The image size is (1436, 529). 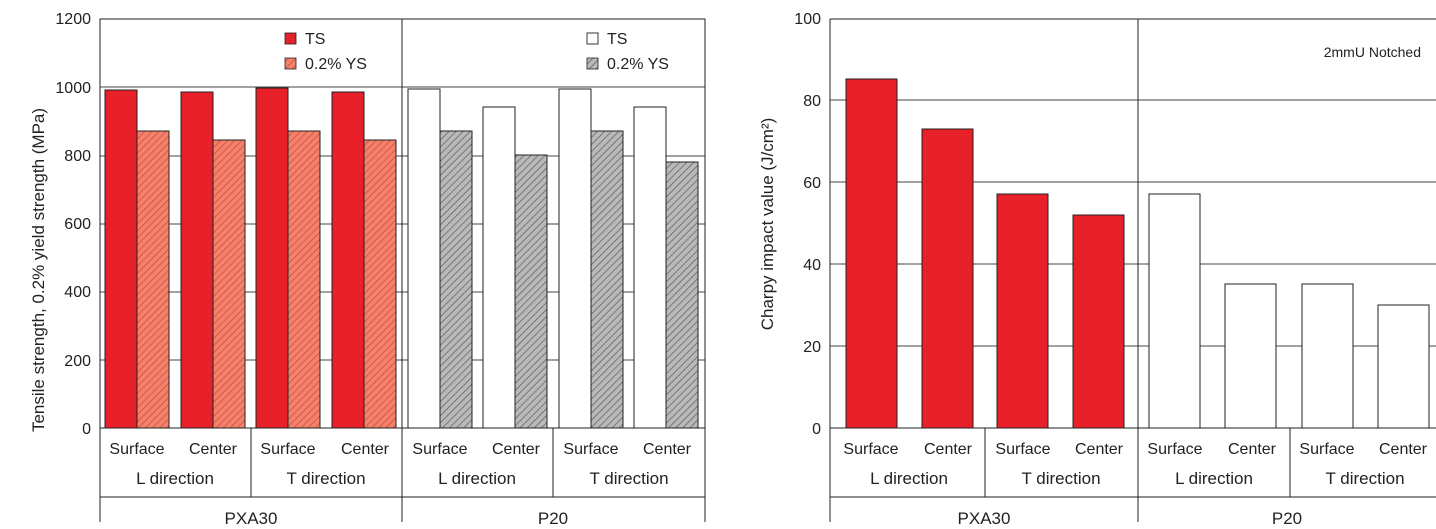 What do you see at coordinates (767, 224) in the screenshot?
I see `charpy-y-axis-label: Charpy impact value (J/cm²)` at bounding box center [767, 224].